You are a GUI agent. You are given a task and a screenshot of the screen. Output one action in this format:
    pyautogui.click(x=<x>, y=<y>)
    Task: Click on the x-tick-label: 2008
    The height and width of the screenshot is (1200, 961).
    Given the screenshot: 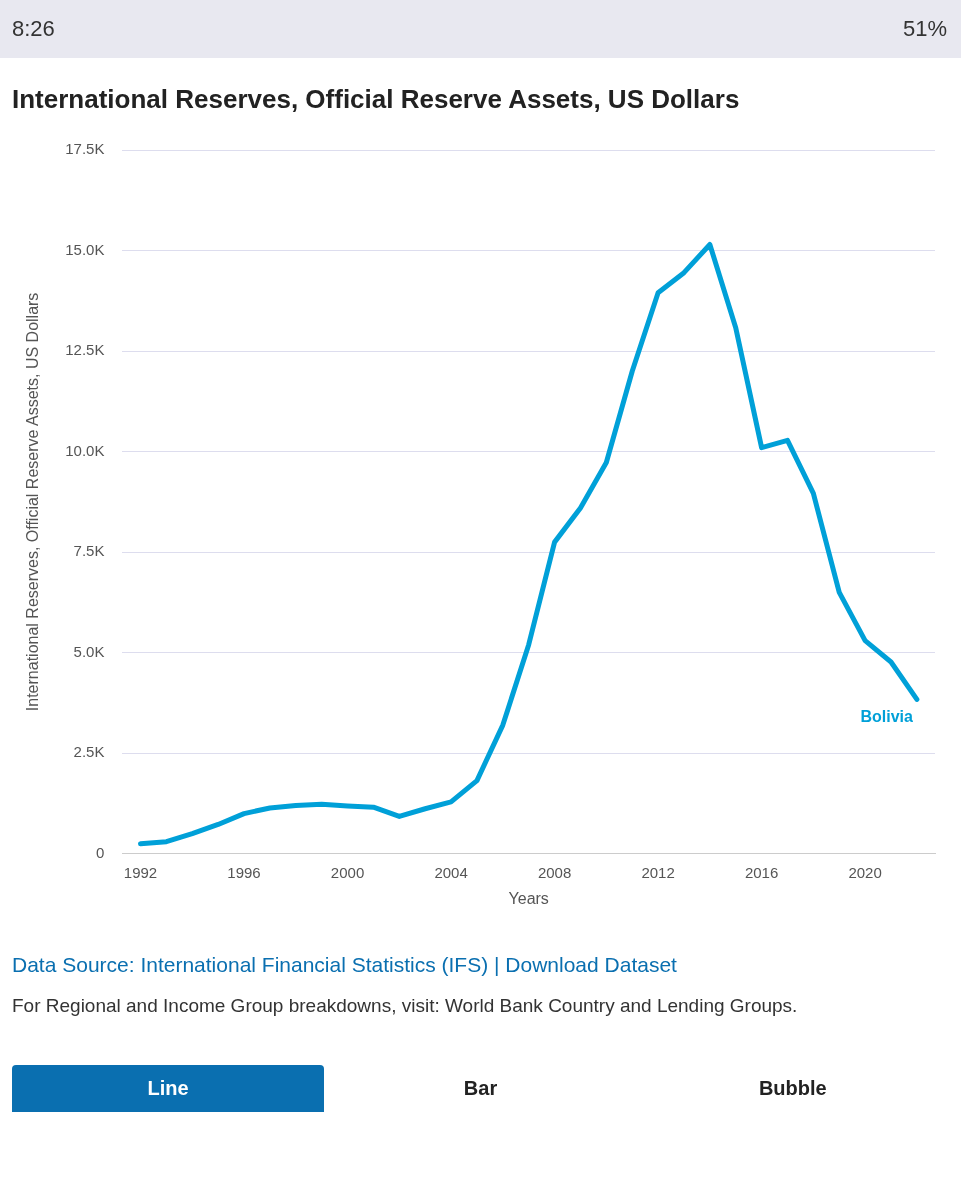 What is the action you would take?
    pyautogui.click(x=554, y=872)
    